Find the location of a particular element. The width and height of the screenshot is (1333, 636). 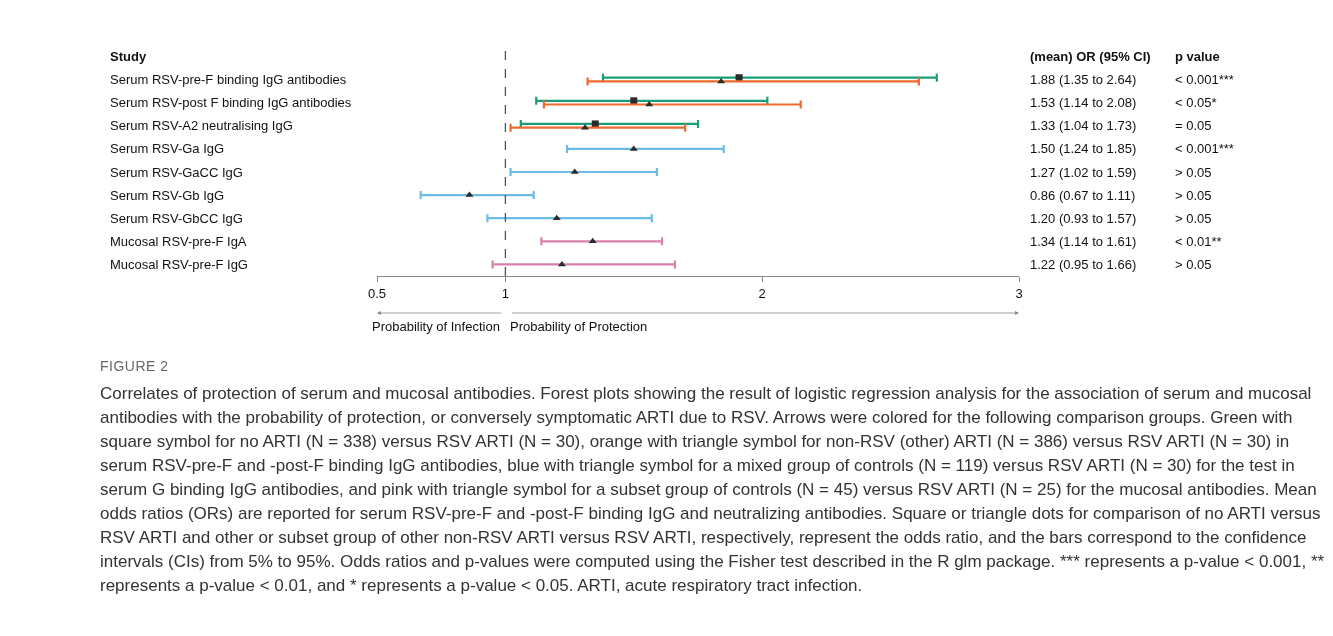

text: Probability of Infection is located at coordinates (436, 326).